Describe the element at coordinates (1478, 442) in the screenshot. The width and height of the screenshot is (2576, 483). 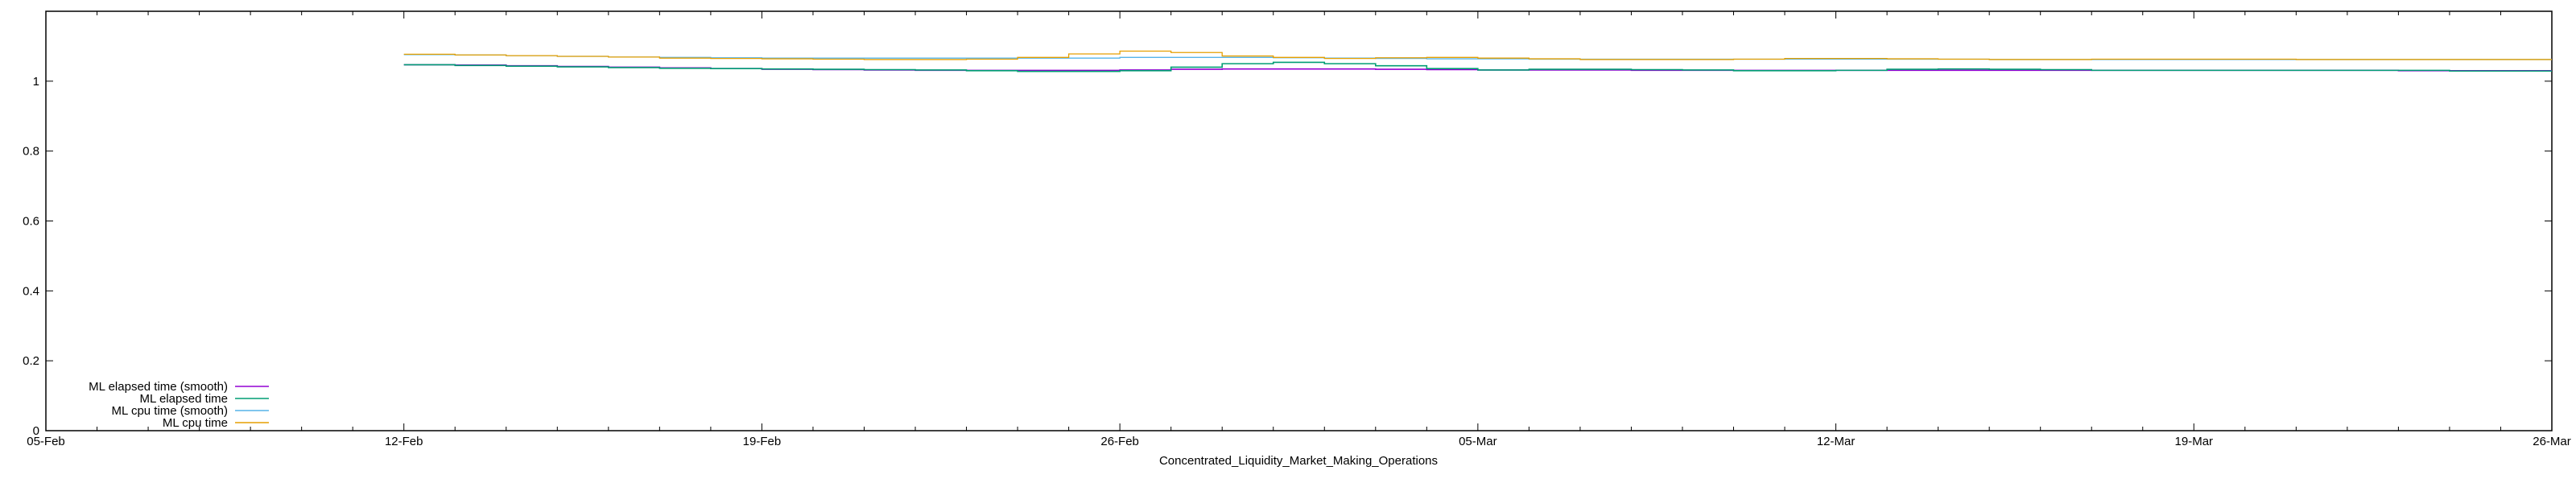
I see `x-tick-label: 05-Mar` at that location.